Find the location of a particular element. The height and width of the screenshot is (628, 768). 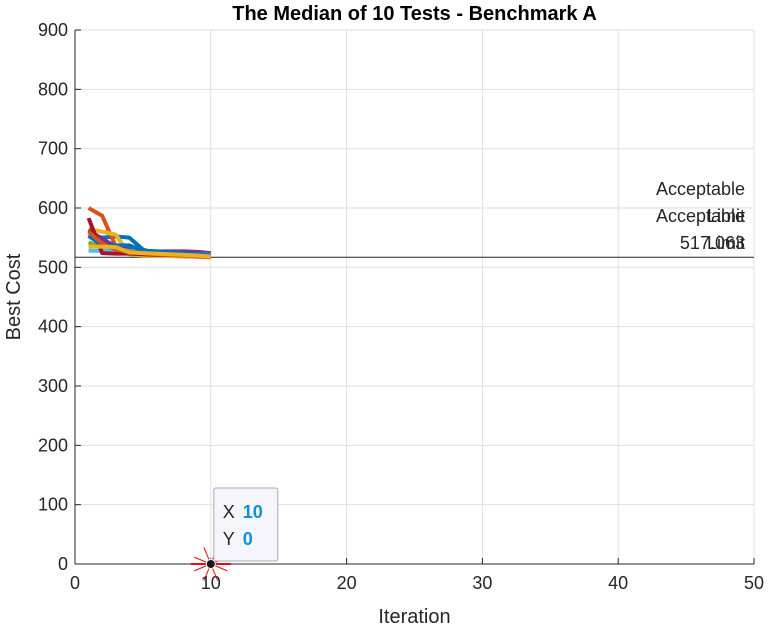

y-tick-label: 500 is located at coordinates (53, 267).